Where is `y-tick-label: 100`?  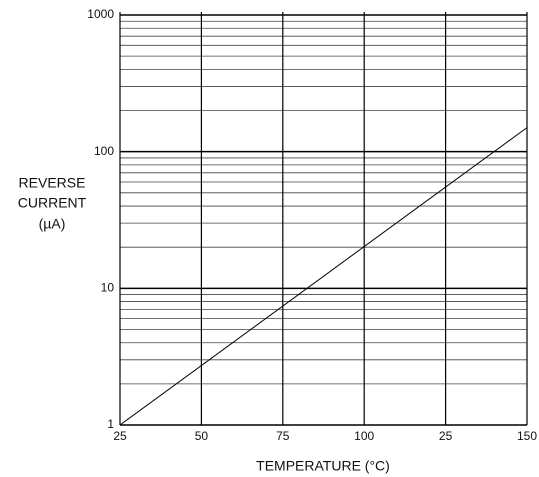 y-tick-label: 100 is located at coordinates (104, 151).